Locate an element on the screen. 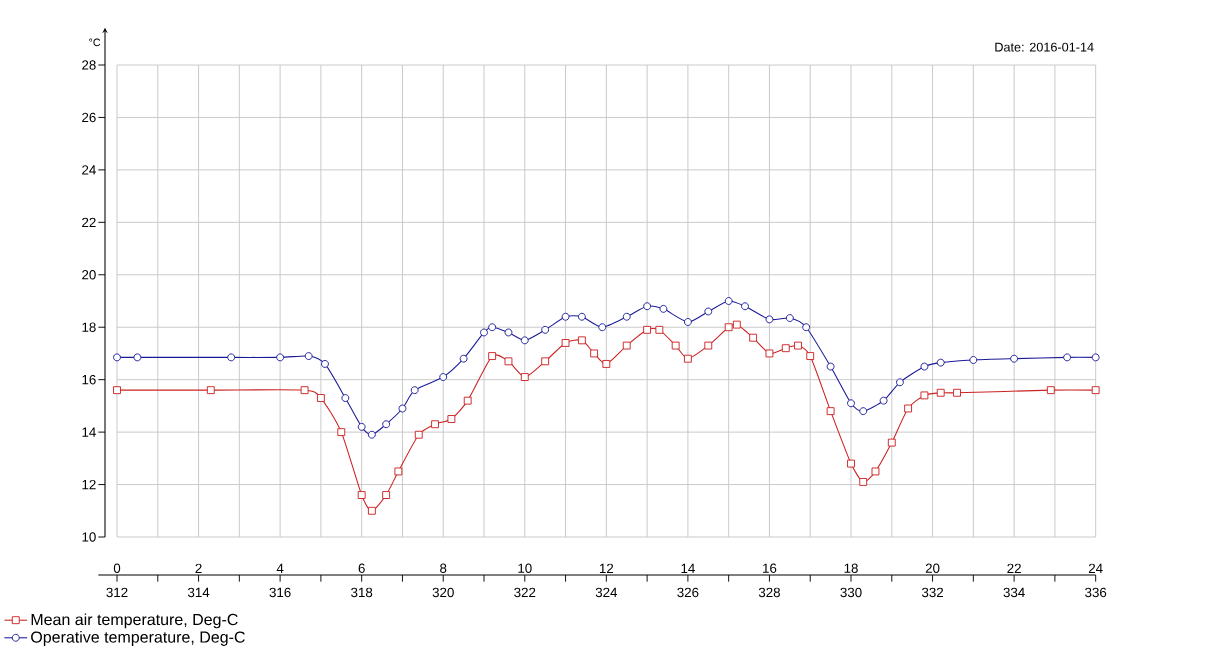 Image resolution: width=1209 pixels, height=669 pixels. y-tick-label: 28 is located at coordinates (89, 65).